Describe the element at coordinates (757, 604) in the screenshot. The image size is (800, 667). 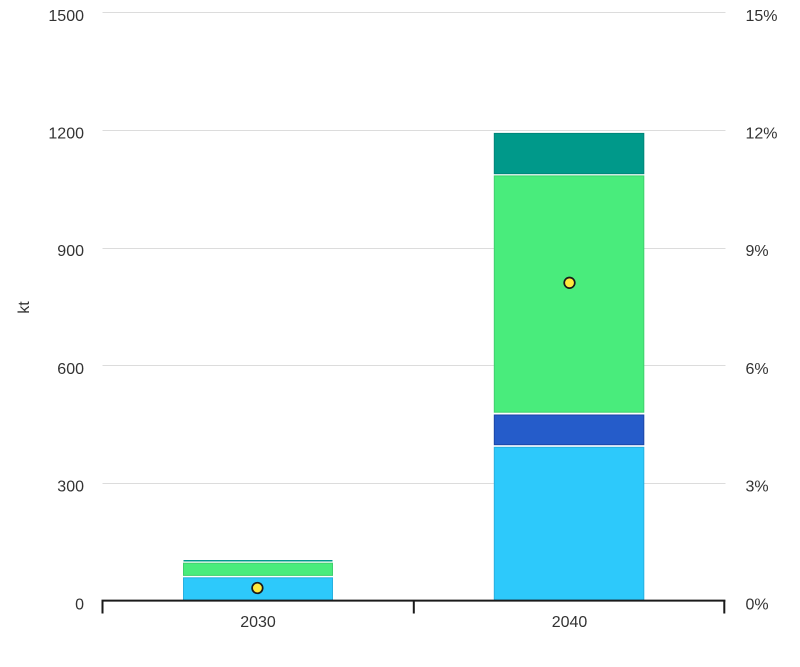
I see `svg-text: 0%` at that location.